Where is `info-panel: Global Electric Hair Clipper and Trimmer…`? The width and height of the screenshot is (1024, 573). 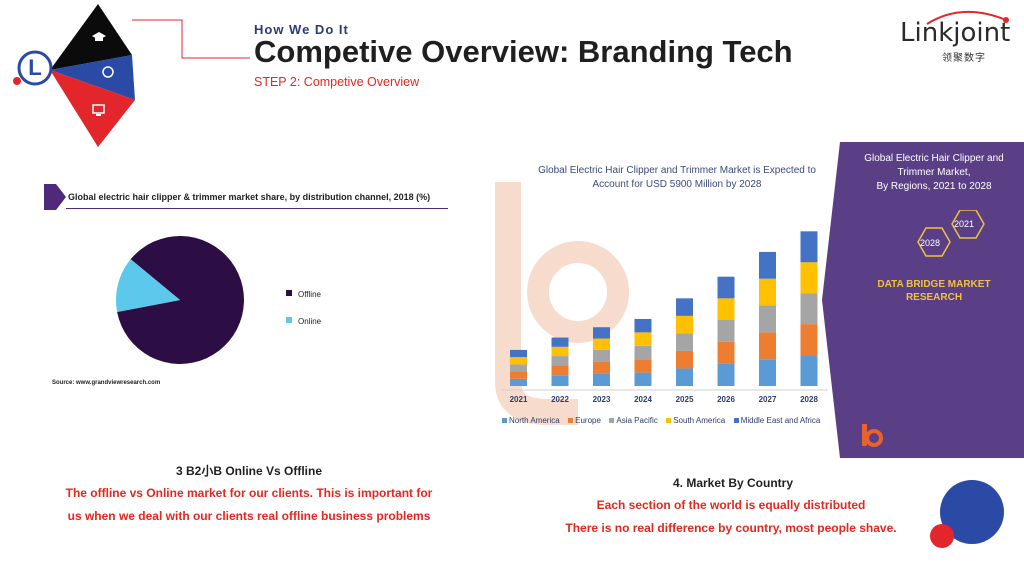 info-panel: Global Electric Hair Clipper and Trimmer… is located at coordinates (923, 300).